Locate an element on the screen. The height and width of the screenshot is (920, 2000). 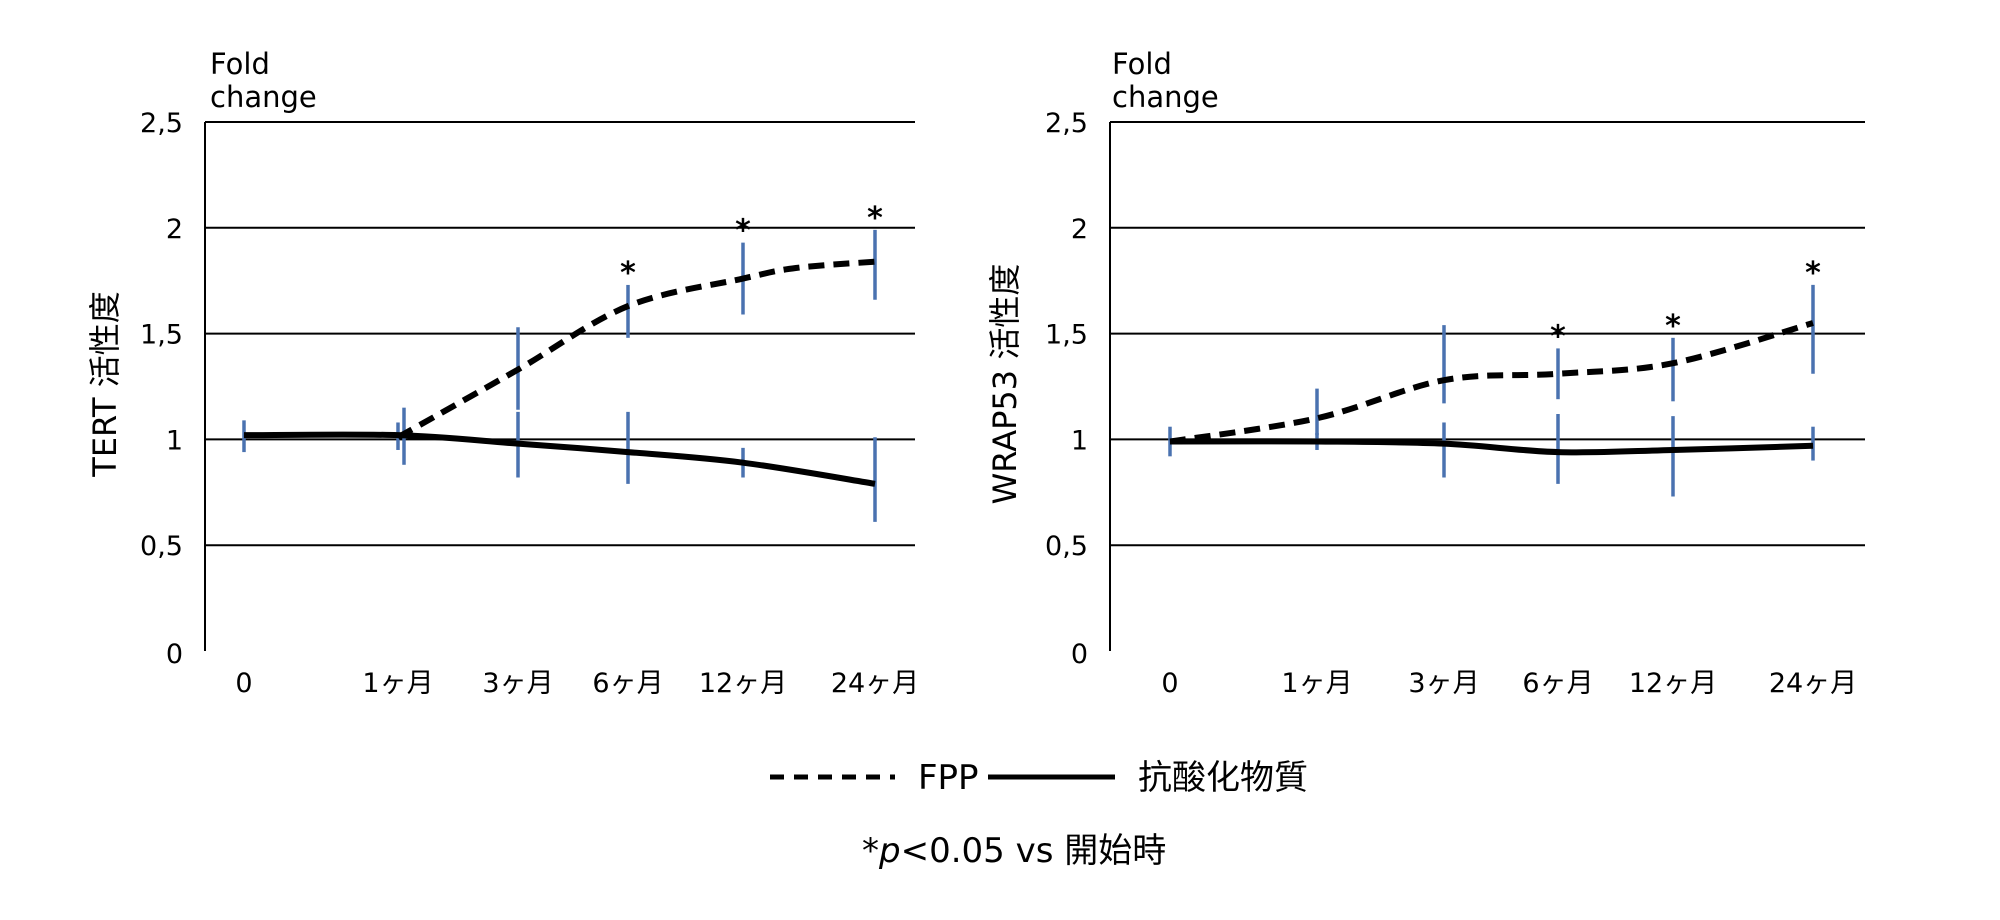
y-axis-label: TERT 活性度 is located at coordinates (105, 384).